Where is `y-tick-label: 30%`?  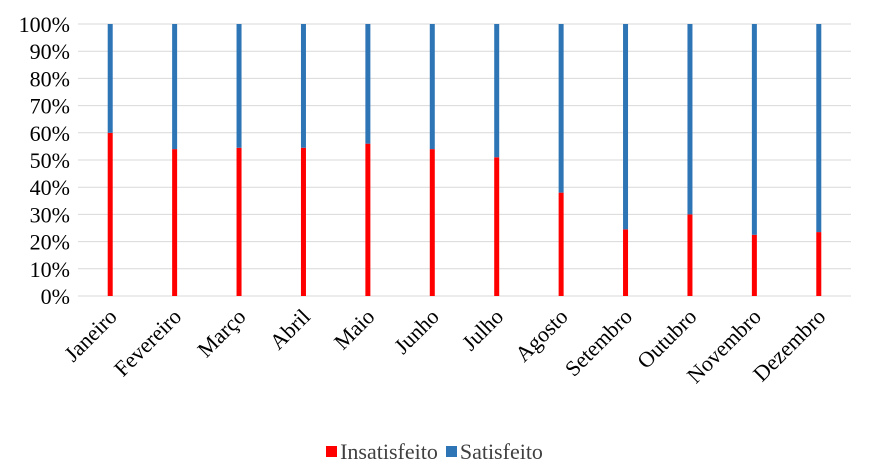
y-tick-label: 30% is located at coordinates (50, 214).